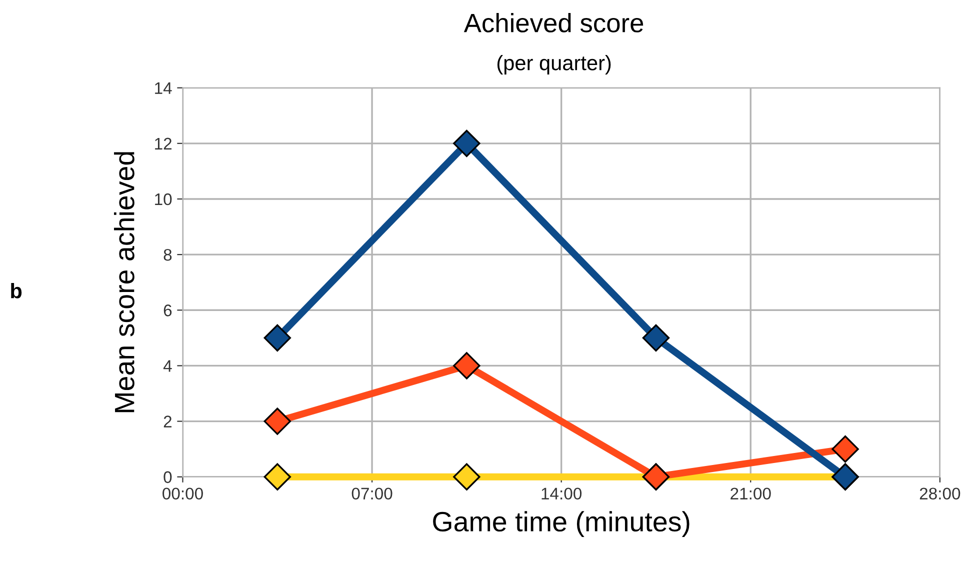 The image size is (972, 563). I want to click on y-tick-label: 14, so click(163, 88).